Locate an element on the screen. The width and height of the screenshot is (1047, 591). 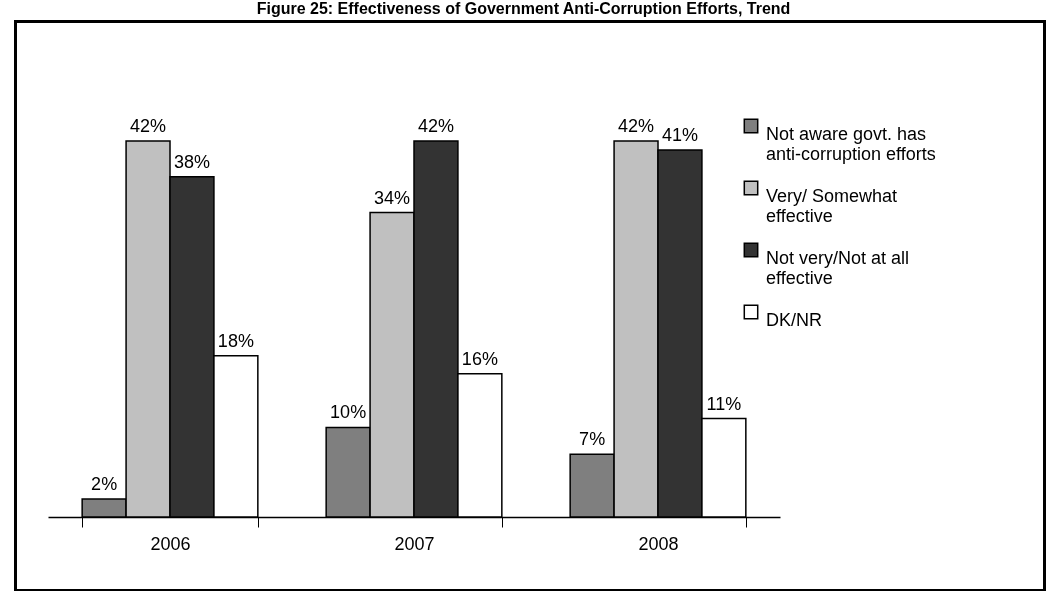
data-label: 38% is located at coordinates (191, 161).